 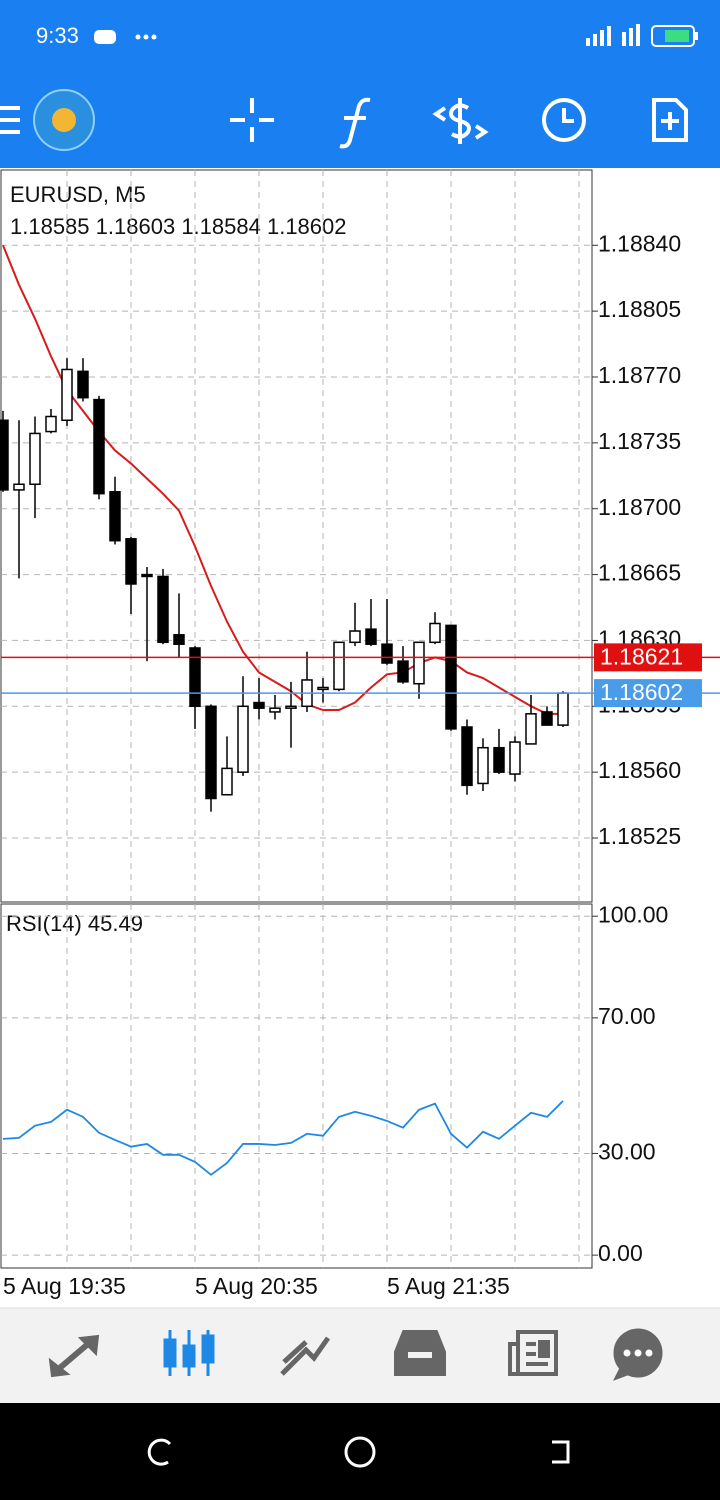 What do you see at coordinates (639, 573) in the screenshot?
I see `y-tick-label: 1.18665` at bounding box center [639, 573].